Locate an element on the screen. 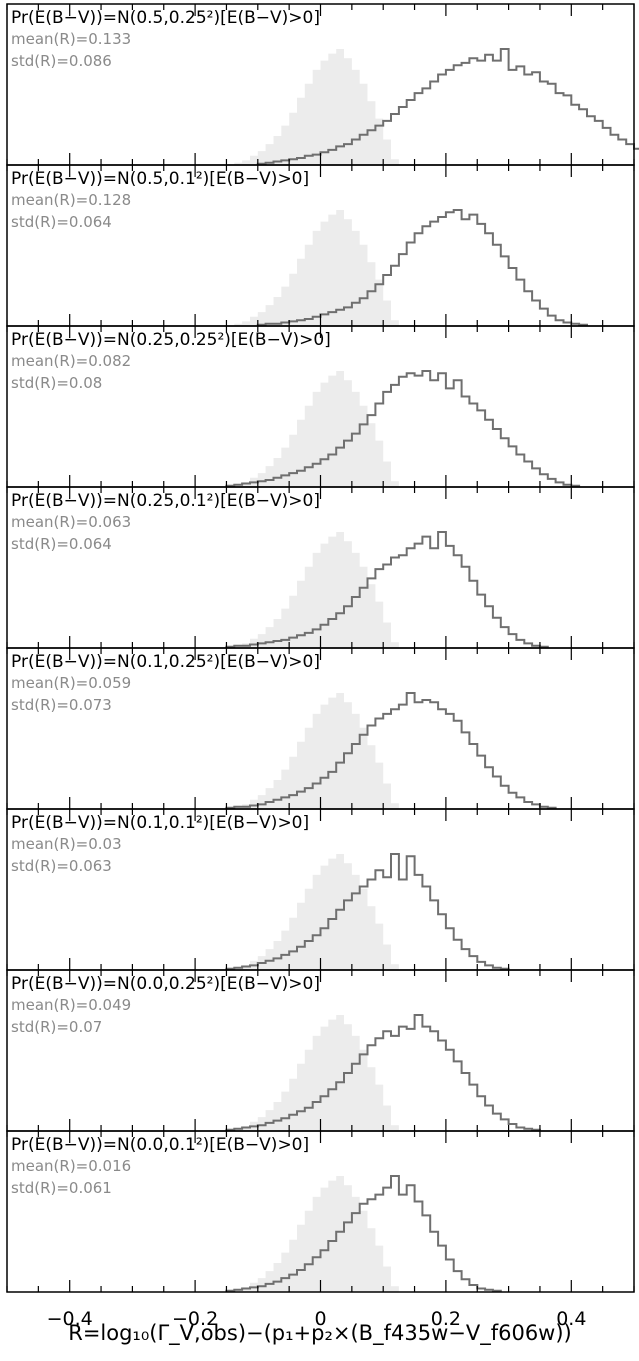  panel-title: Pr(E(B−V))=N(0.25,0.1²)[E(B−V)>0] is located at coordinates (165, 501).